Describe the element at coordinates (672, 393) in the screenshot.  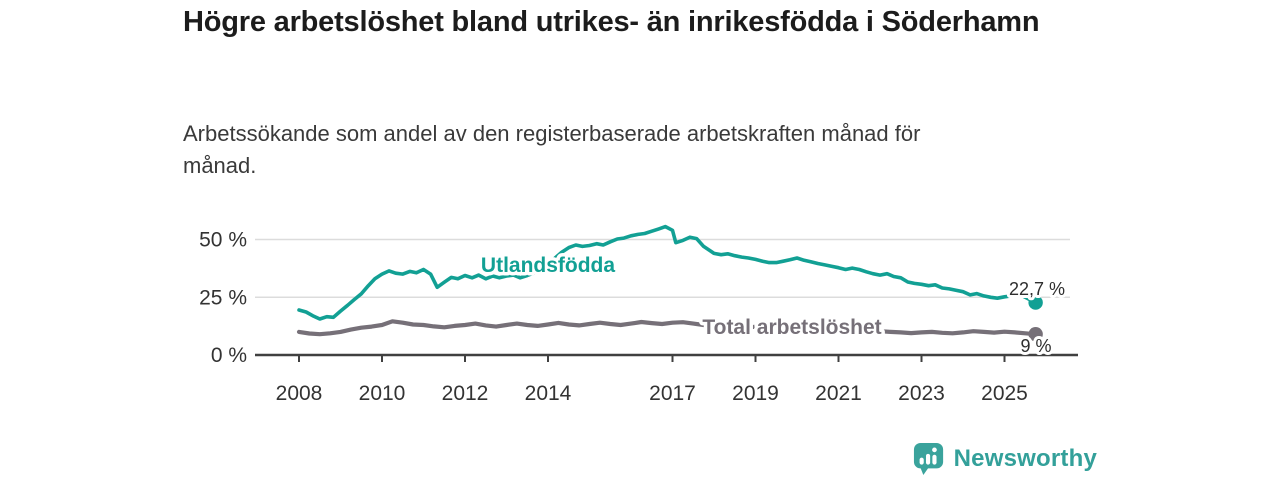
I see `x-tick-label-2017: 2017` at that location.